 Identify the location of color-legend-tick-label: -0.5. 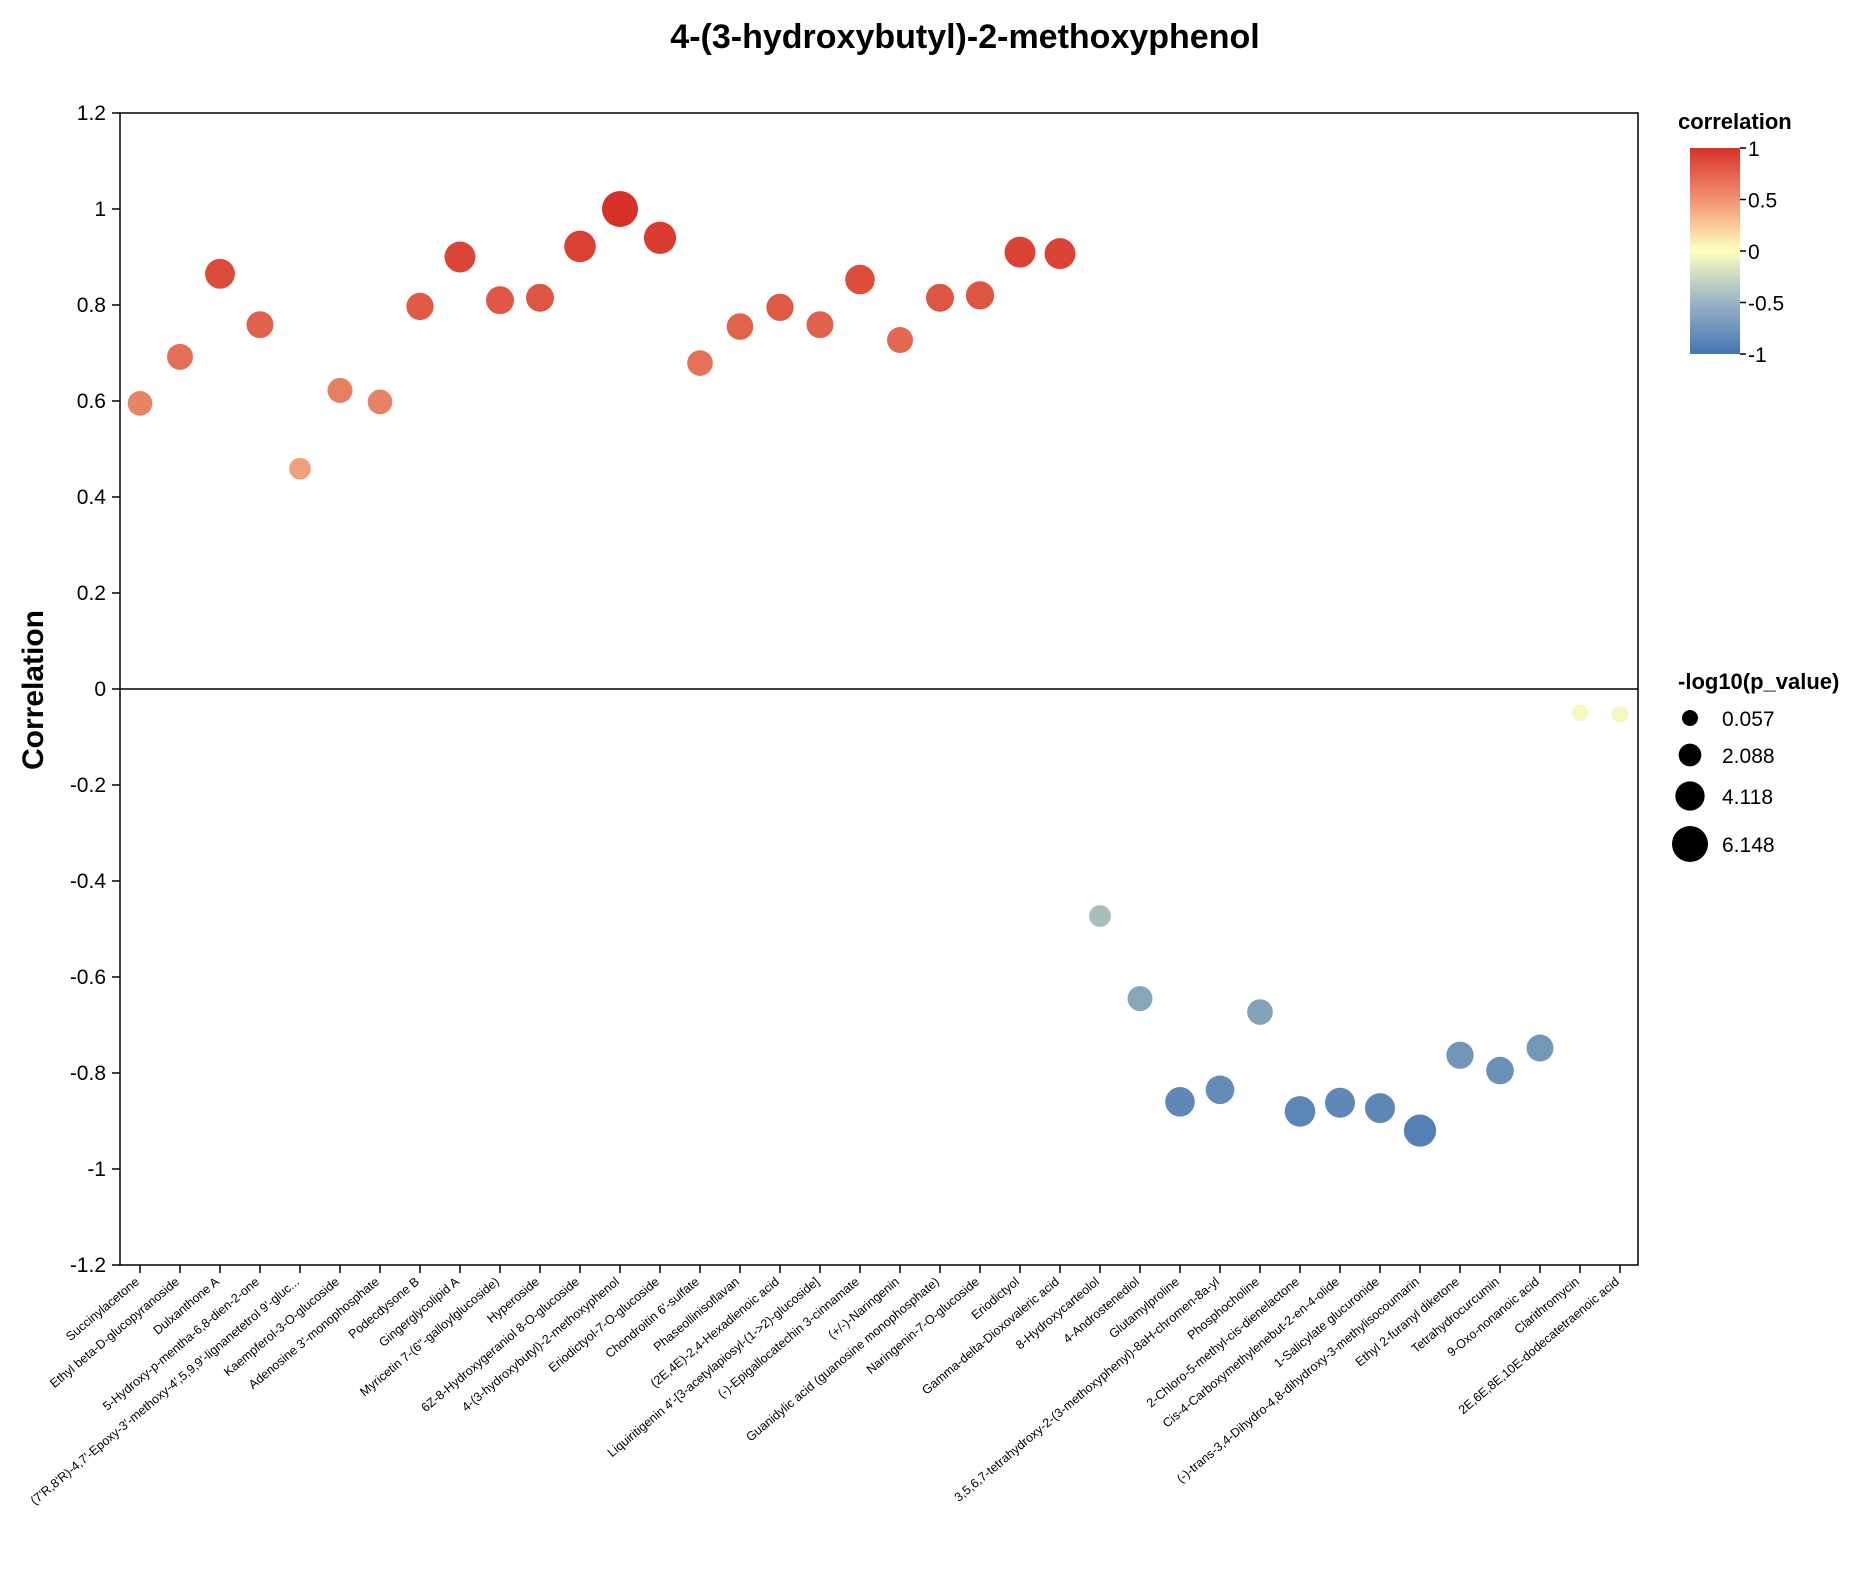
(1766, 304).